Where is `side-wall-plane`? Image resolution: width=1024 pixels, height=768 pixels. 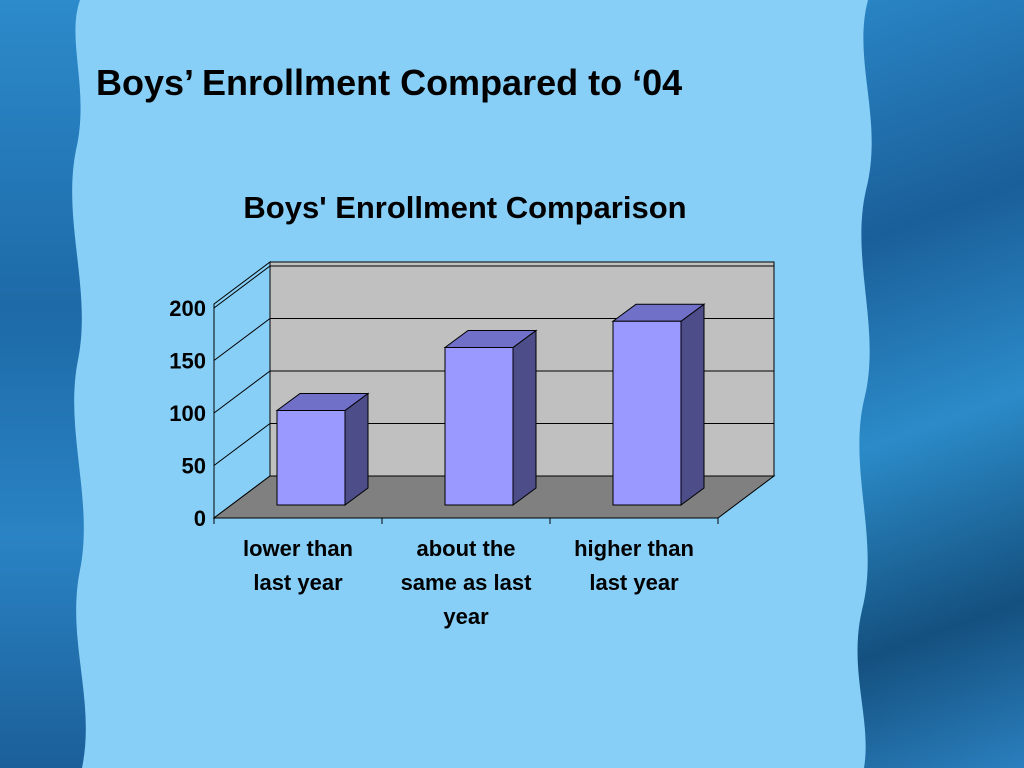
side-wall-plane is located at coordinates (242, 390).